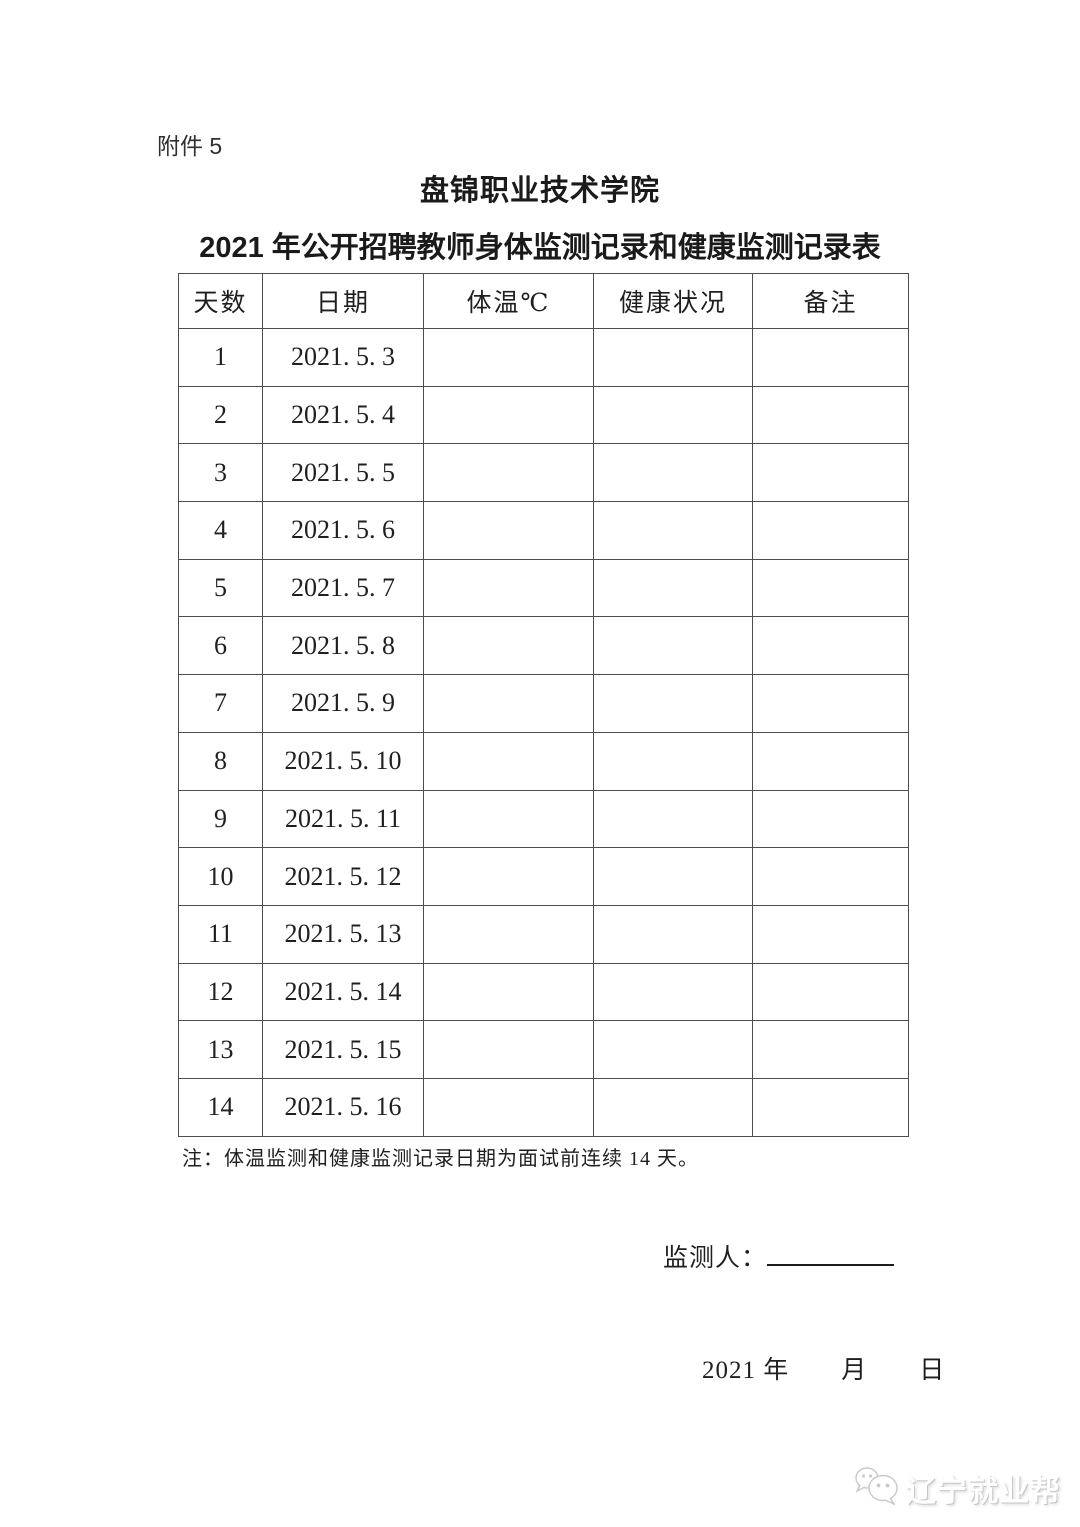 Image resolution: width=1080 pixels, height=1527 pixels. Describe the element at coordinates (220, 761) in the screenshot. I see `day-cell: 8` at that location.